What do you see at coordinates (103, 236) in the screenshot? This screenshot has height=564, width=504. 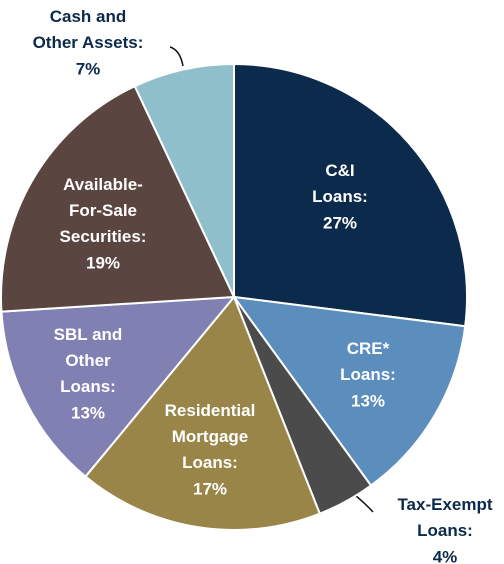 I see `label-line: Securities:` at bounding box center [103, 236].